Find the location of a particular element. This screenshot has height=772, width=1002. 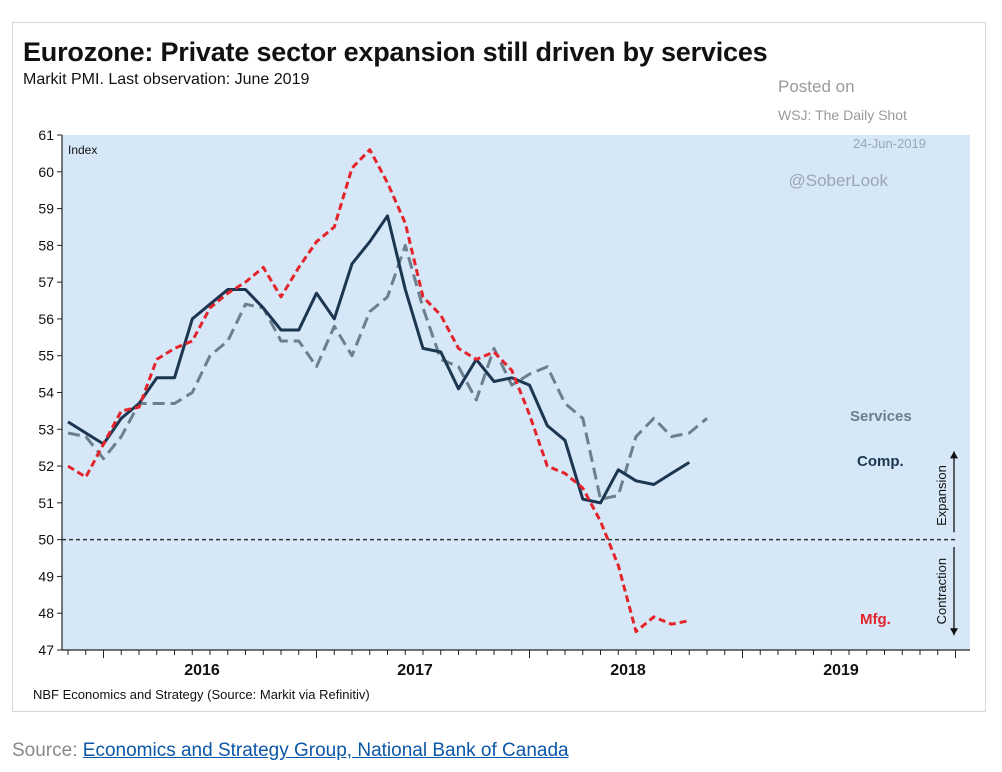

y-tick-label: 57 is located at coordinates (46, 282).